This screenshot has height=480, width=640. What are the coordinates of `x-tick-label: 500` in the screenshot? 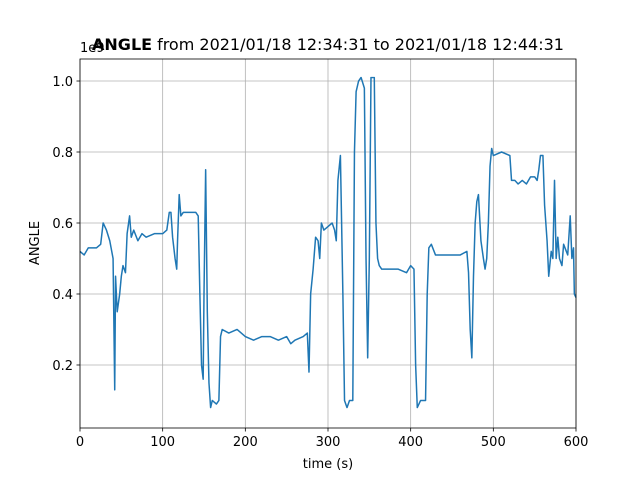 It's located at (493, 442).